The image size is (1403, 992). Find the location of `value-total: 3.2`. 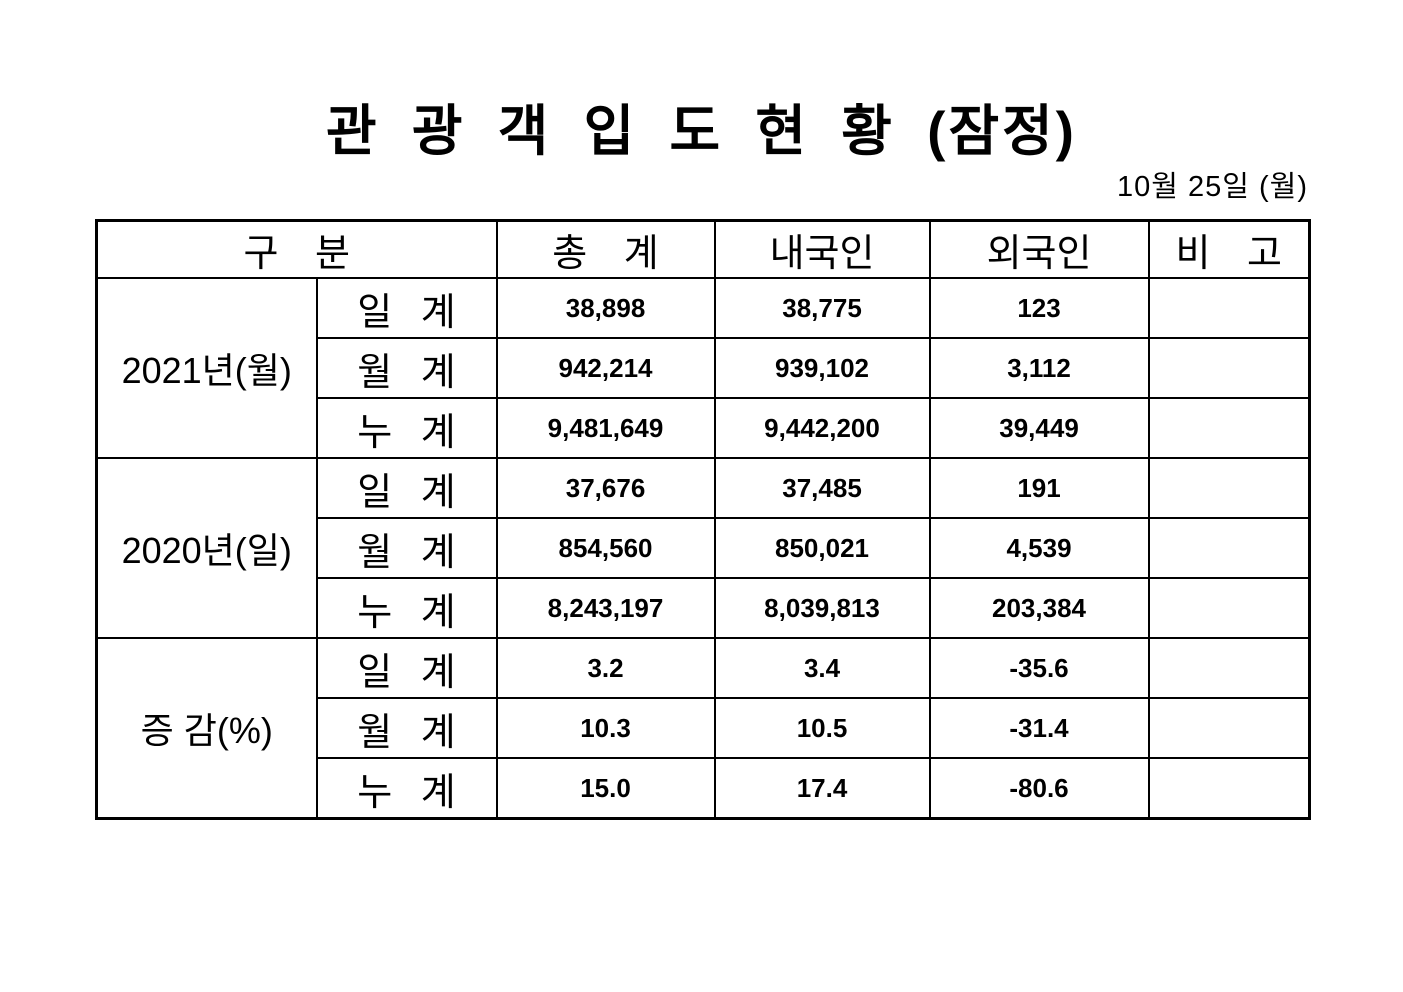

value-total: 3.2 is located at coordinates (605, 668).